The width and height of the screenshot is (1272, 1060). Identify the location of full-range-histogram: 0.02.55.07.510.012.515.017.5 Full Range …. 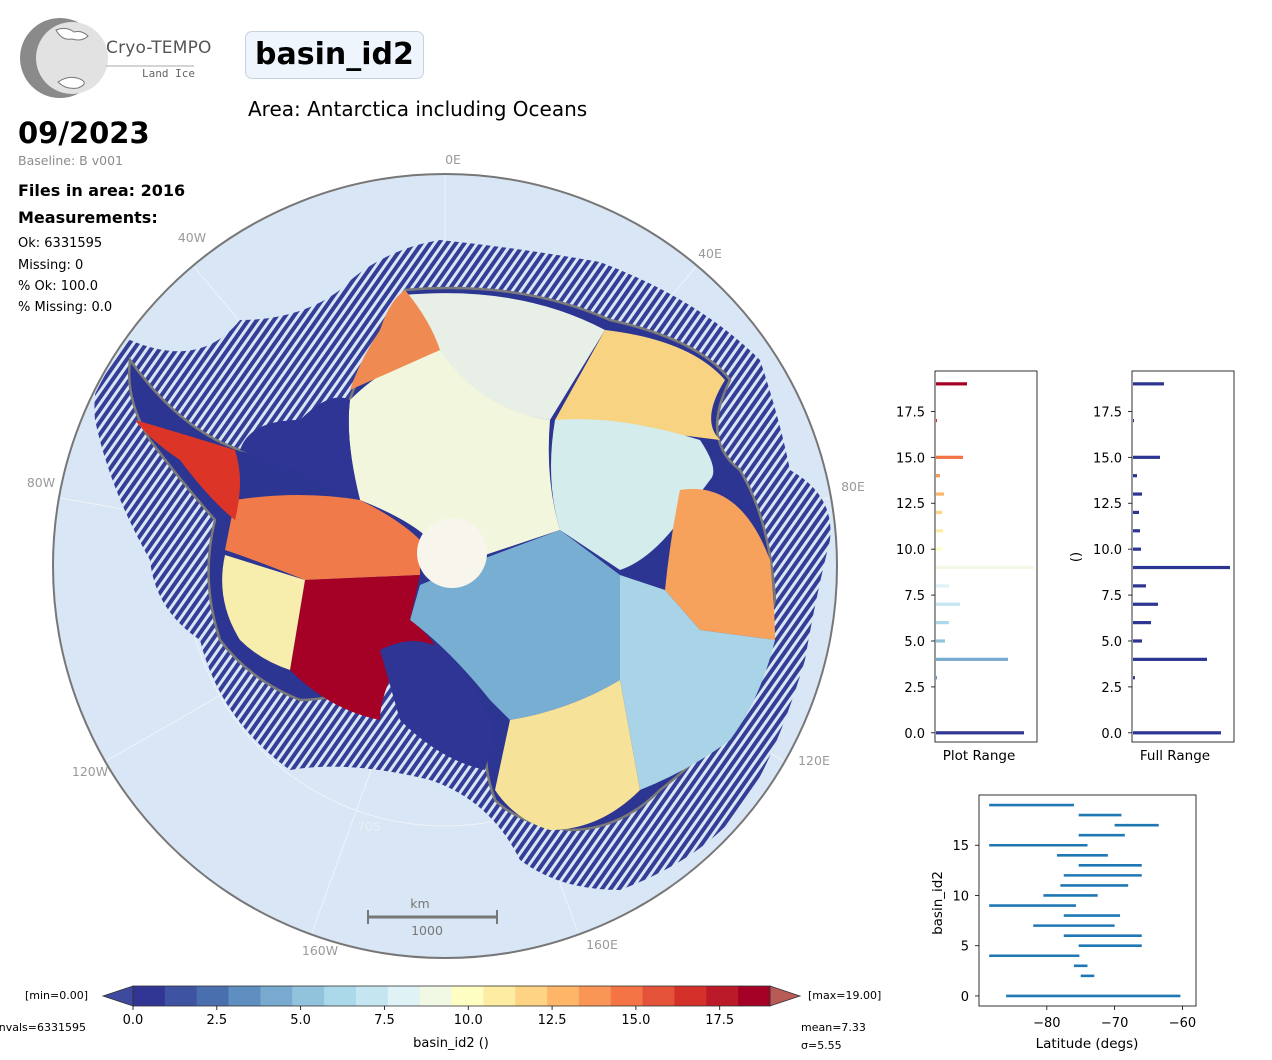
(1152, 567).